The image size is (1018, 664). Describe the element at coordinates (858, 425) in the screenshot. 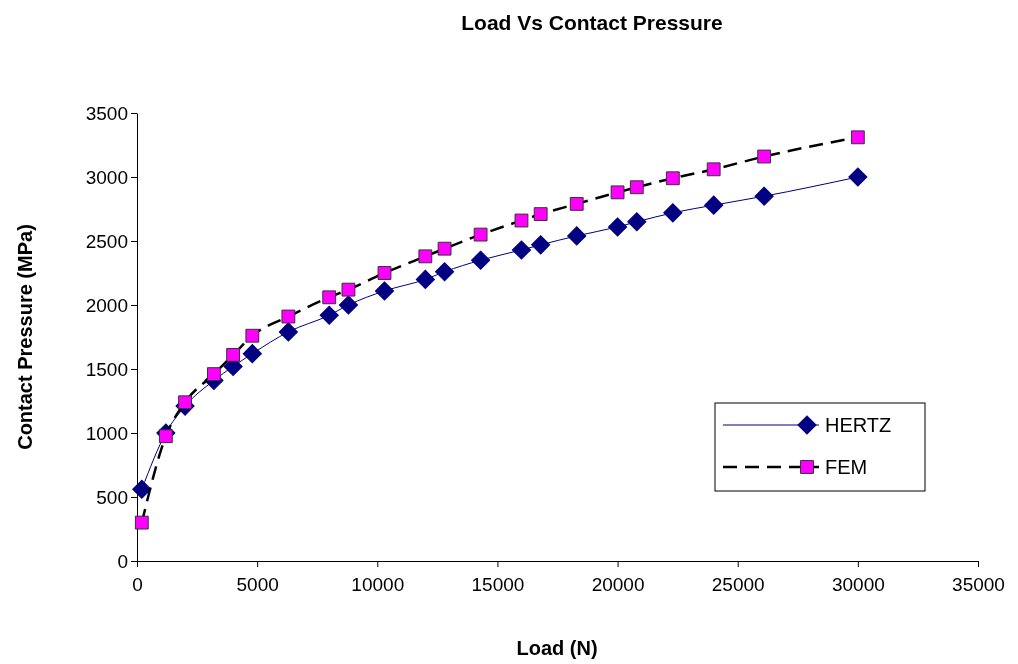

I see `legend-label: HERTZ` at that location.